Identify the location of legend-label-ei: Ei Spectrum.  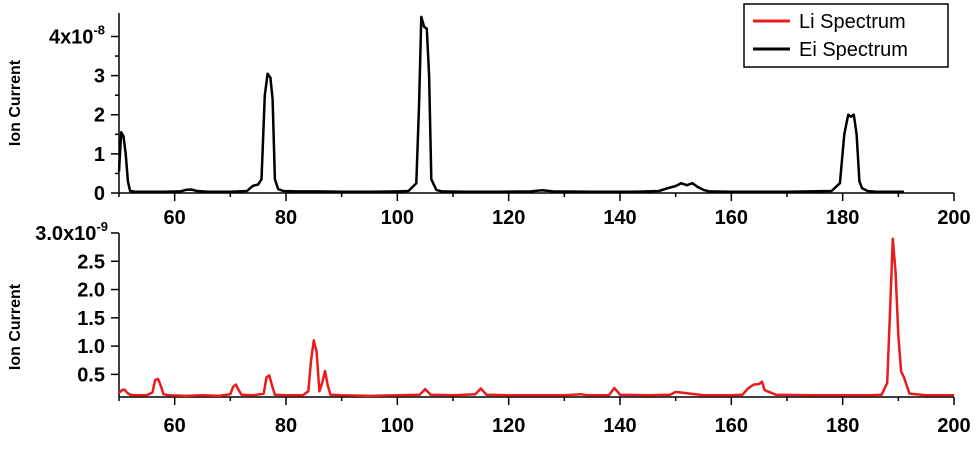
(853, 50).